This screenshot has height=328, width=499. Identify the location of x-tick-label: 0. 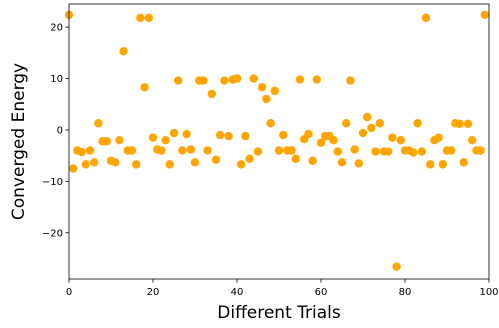
(69, 292).